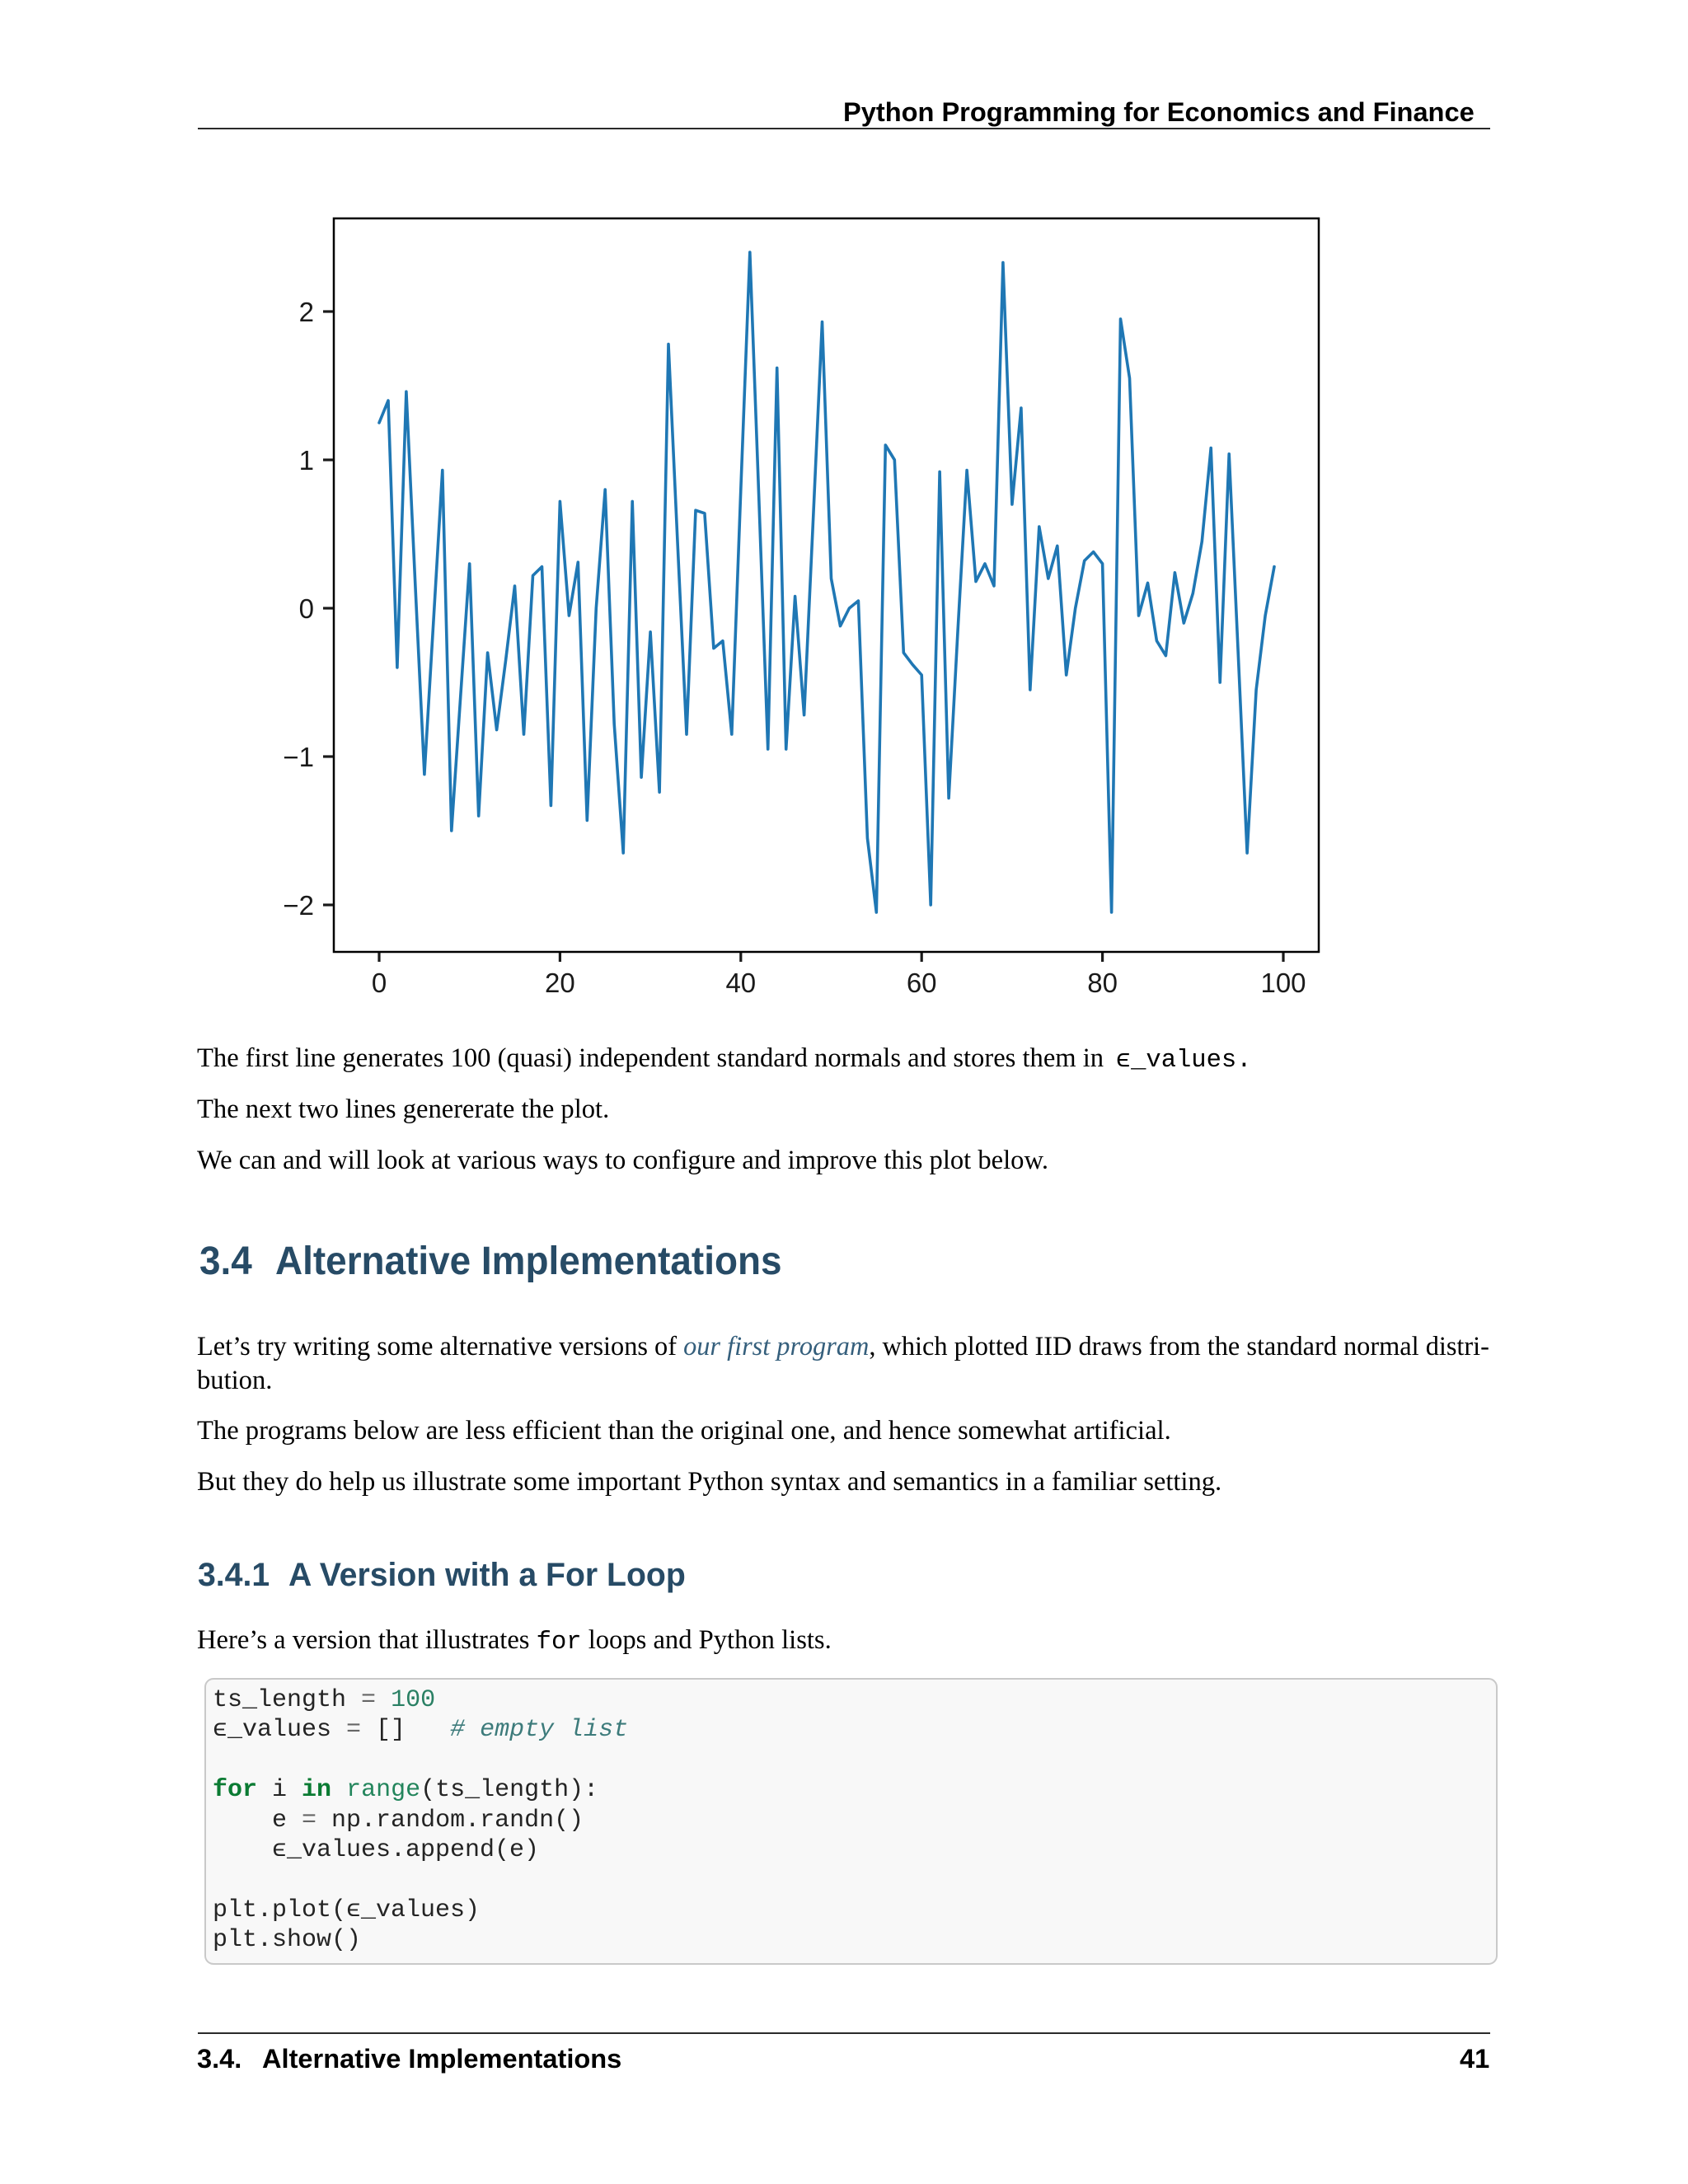 Image resolution: width=1688 pixels, height=2184 pixels. Describe the element at coordinates (560, 983) in the screenshot. I see `svg-text: 20` at that location.